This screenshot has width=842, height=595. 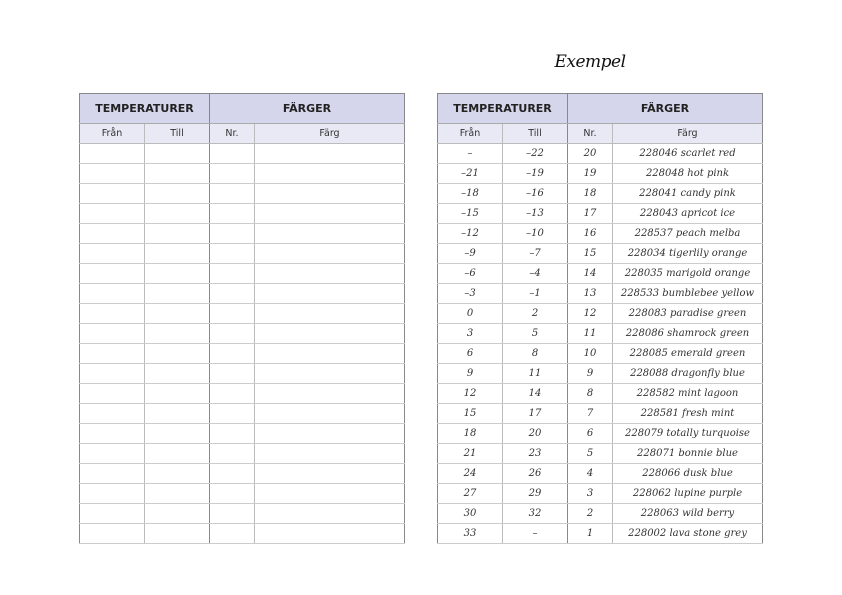 I want to click on table-row: –18 –16 18 228041 candy pink, so click(x=600, y=193).